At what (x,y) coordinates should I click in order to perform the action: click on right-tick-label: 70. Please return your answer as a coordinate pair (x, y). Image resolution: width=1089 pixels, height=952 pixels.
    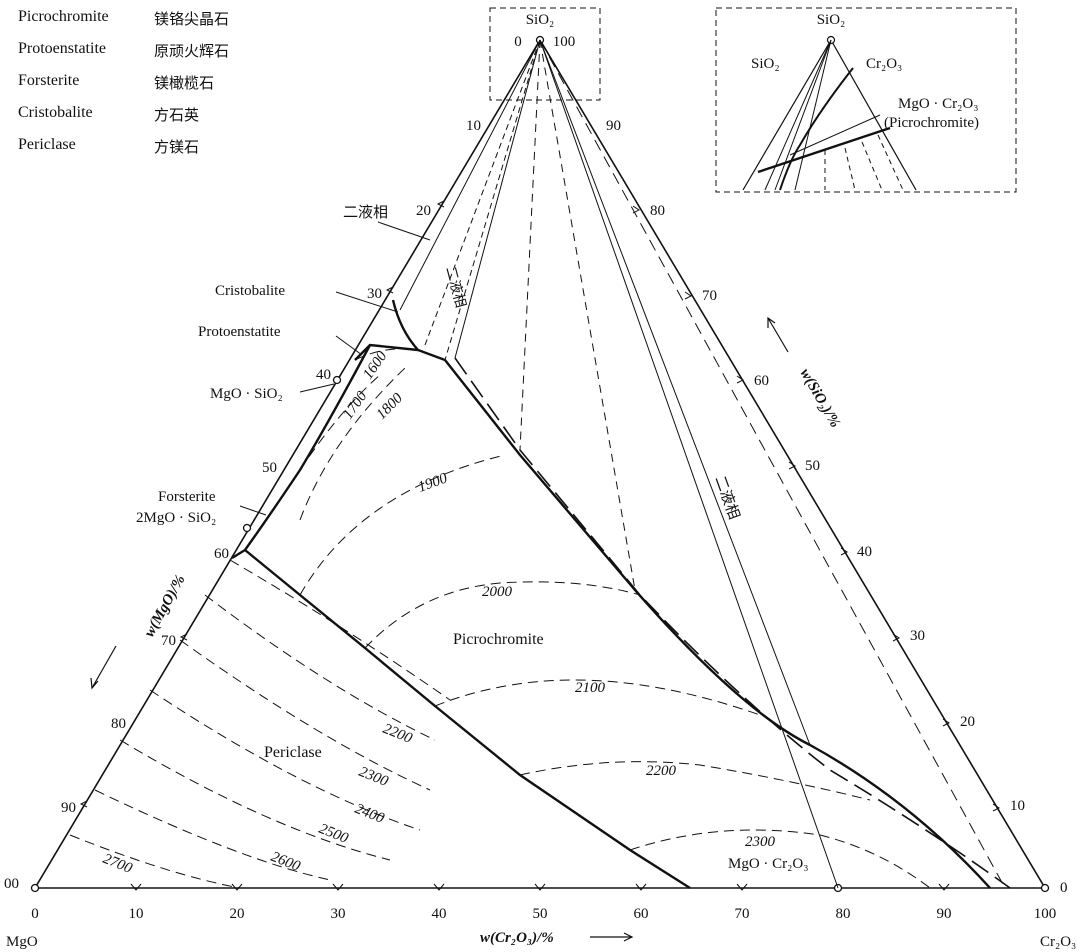
    Looking at the image, I should click on (709, 296).